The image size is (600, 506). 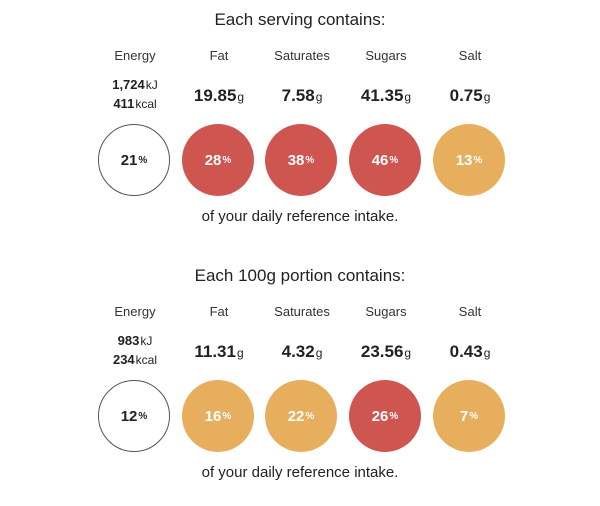 I want to click on section-heading: Each 100g portion contains:, so click(x=300, y=275).